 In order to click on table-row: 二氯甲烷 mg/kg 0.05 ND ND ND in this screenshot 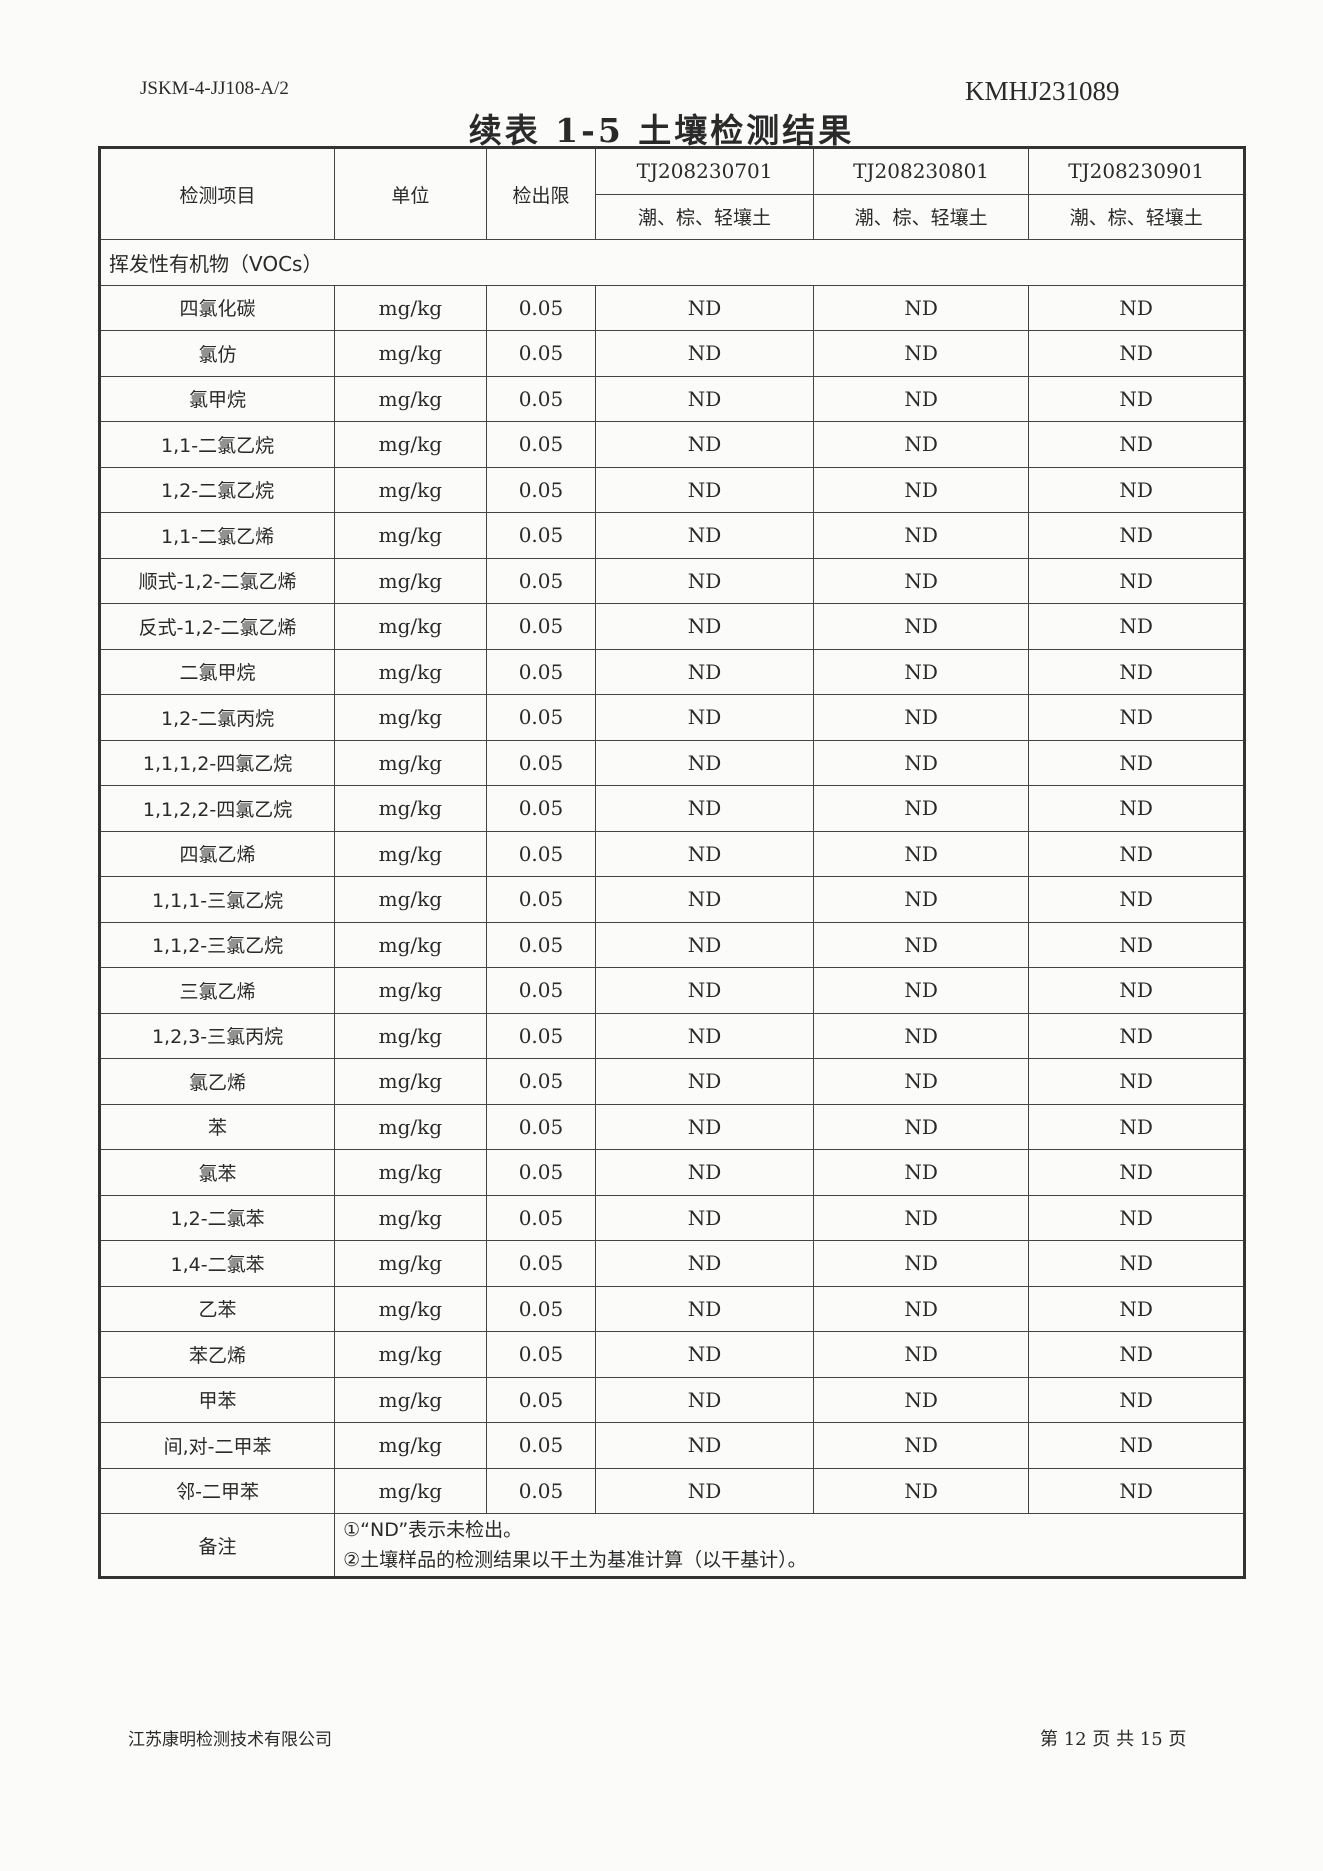, I will do `click(671, 671)`.